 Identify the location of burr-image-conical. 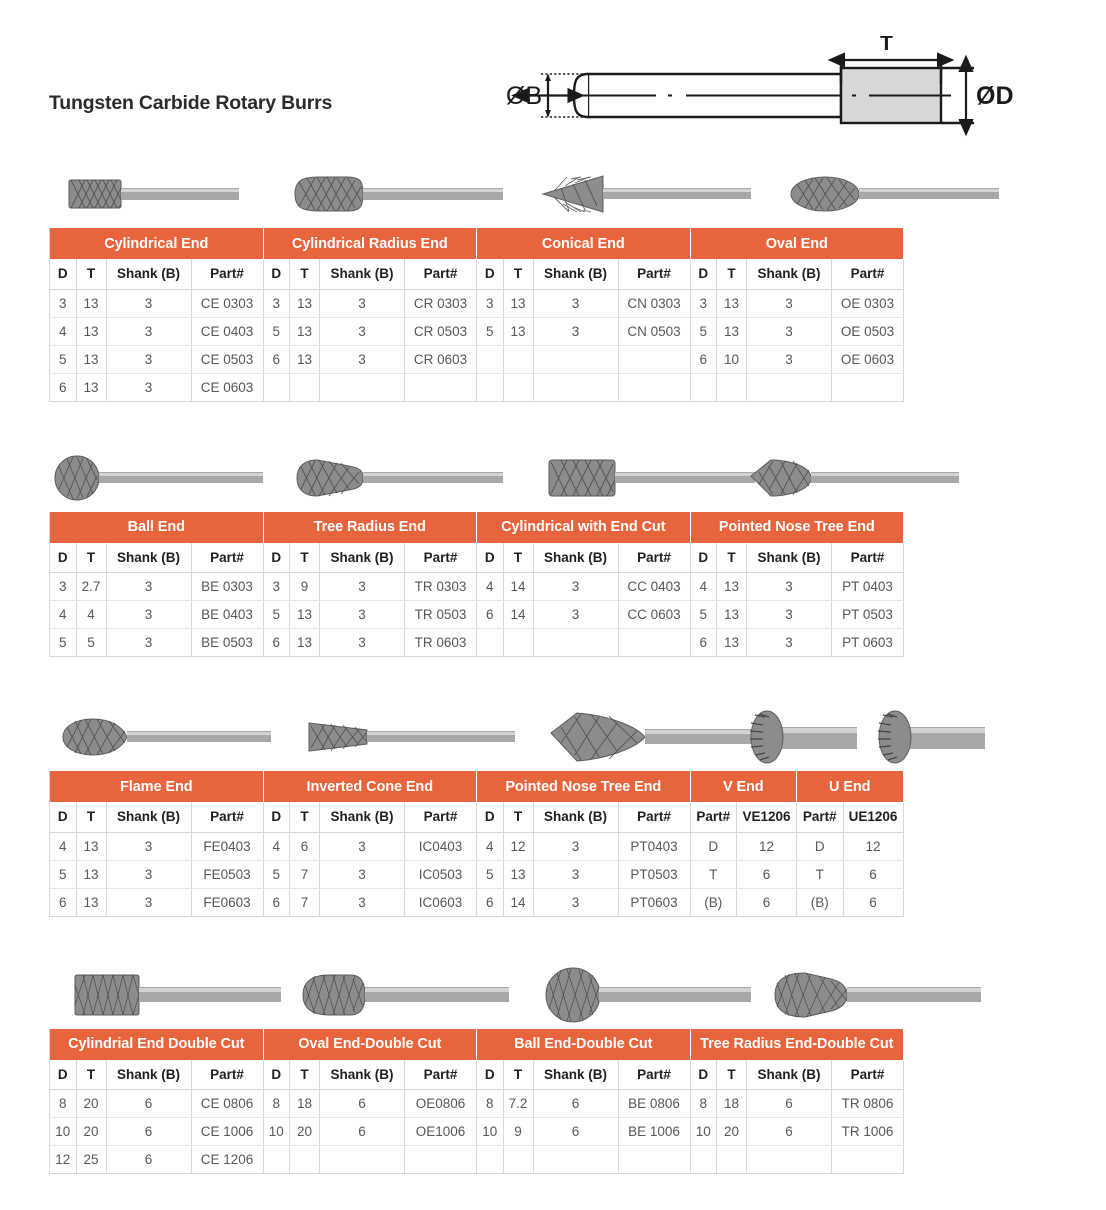
(648, 194).